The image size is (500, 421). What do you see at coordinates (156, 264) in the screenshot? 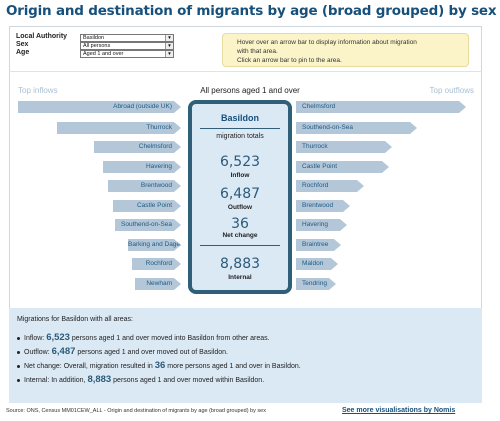
I see `inflow-arrow-bar: Rochford` at bounding box center [156, 264].